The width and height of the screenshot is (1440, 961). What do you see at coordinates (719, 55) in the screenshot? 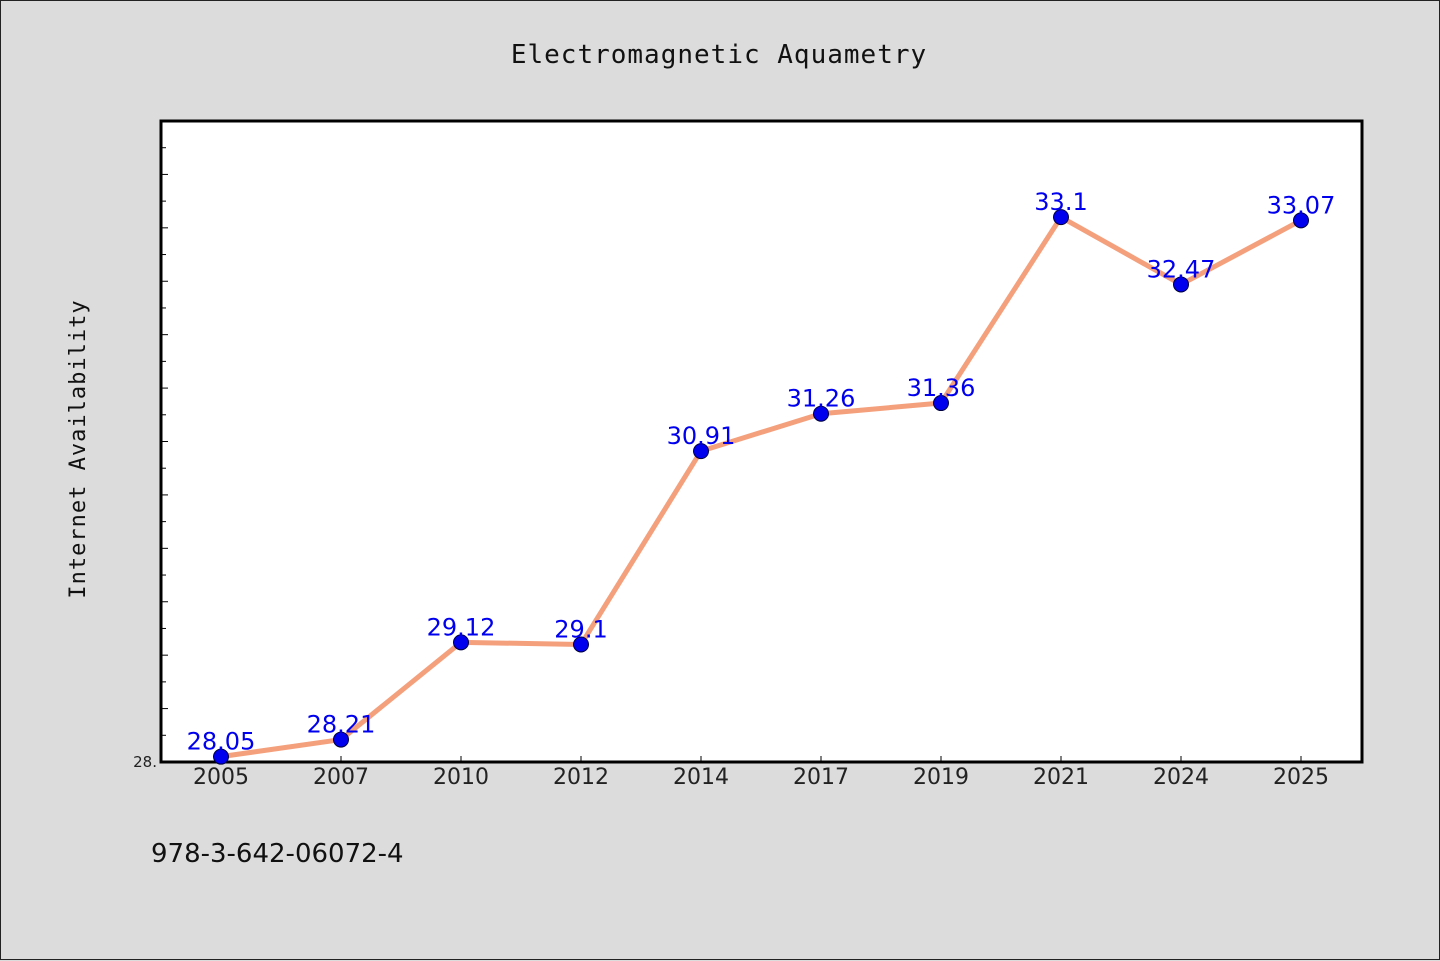
I see `chart-title: Electromagnetic Aquametry` at bounding box center [719, 55].